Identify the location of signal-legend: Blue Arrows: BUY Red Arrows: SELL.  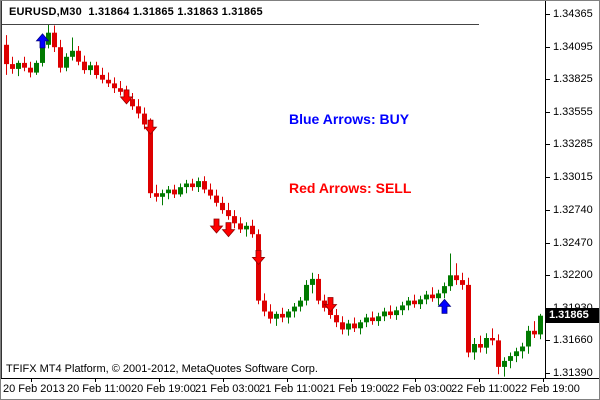
(350, 154).